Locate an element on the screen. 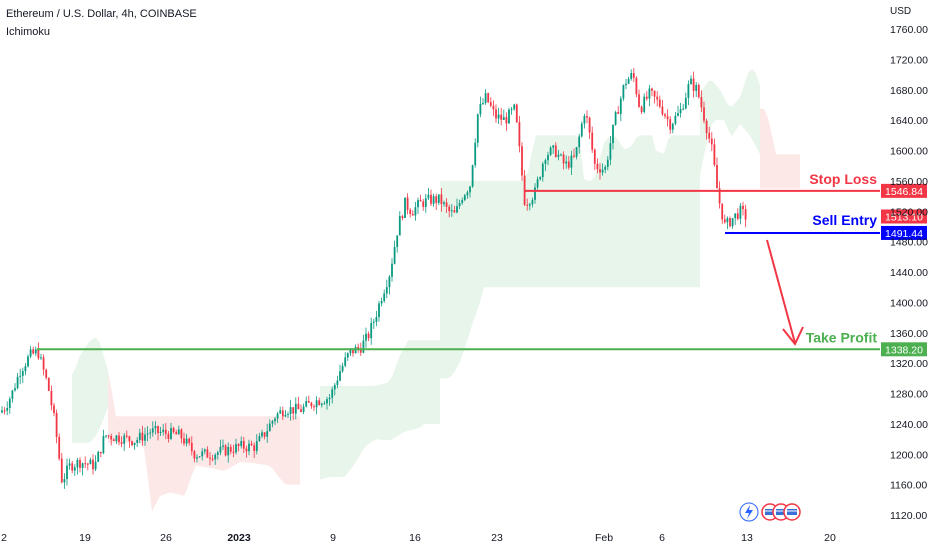 Image resolution: width=932 pixels, height=550 pixels. level-label: Sell Entry is located at coordinates (844, 220).